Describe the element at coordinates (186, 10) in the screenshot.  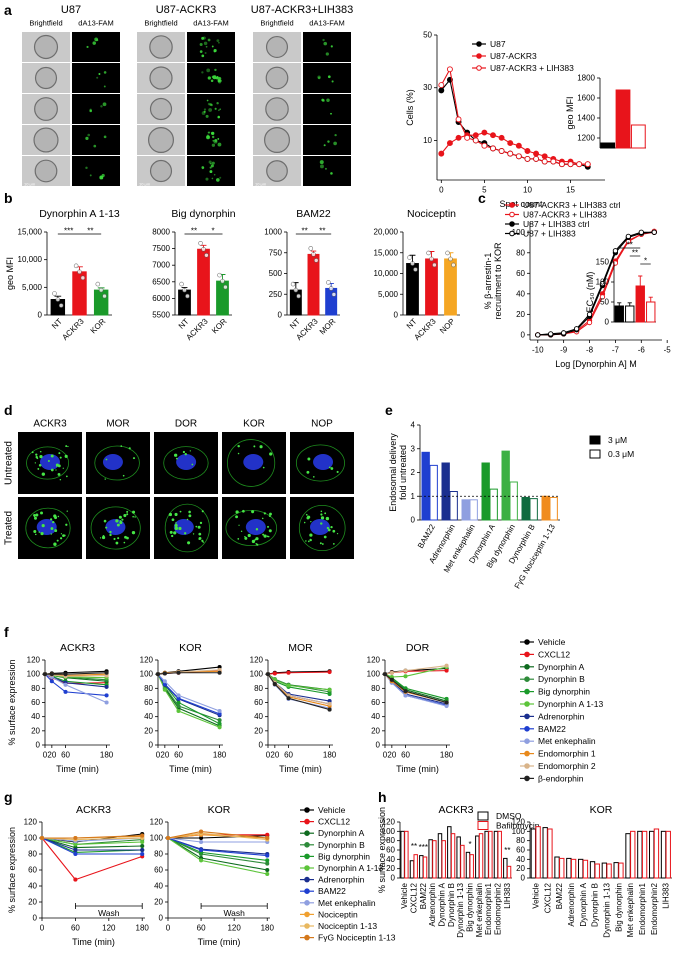
I see `image-group-label: U87-ACKR3` at that location.